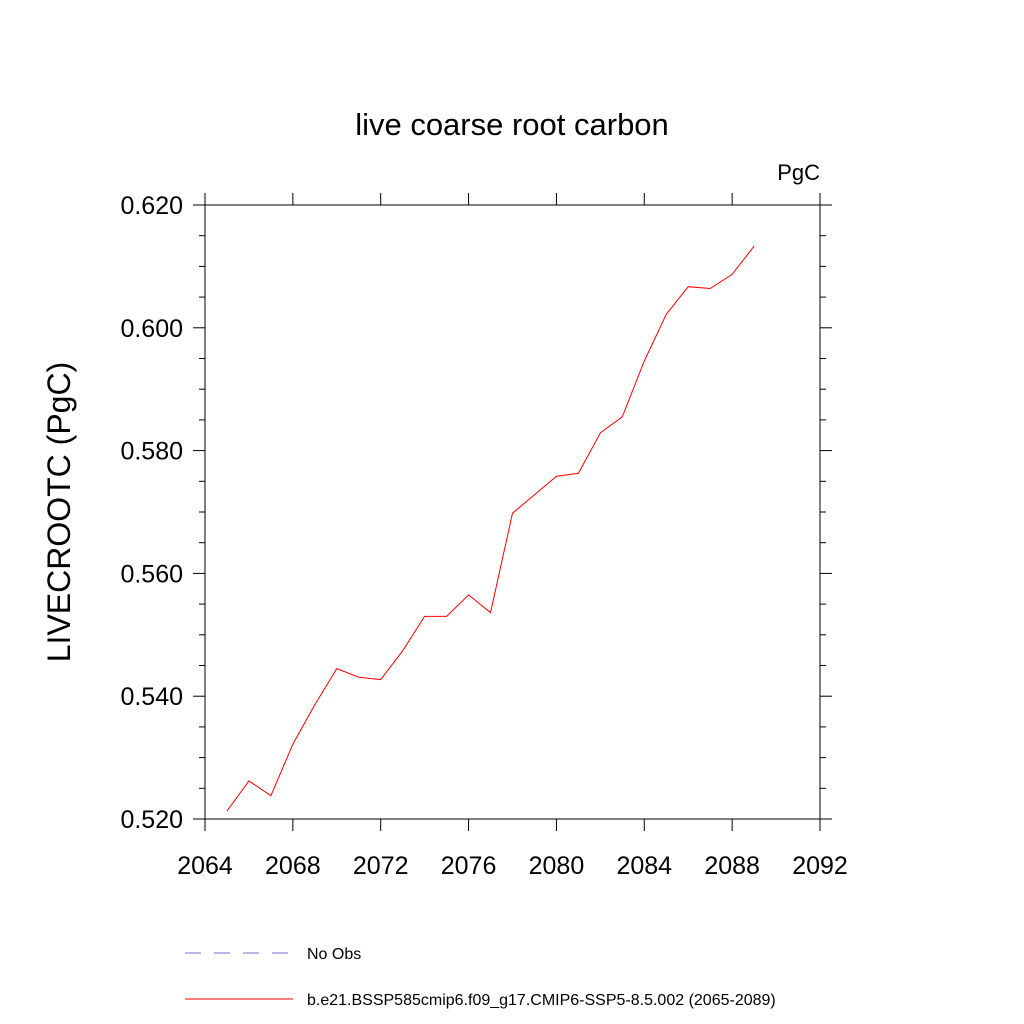 Image resolution: width=1024 pixels, height=1024 pixels. I want to click on x-tick-label: 2092, so click(820, 866).